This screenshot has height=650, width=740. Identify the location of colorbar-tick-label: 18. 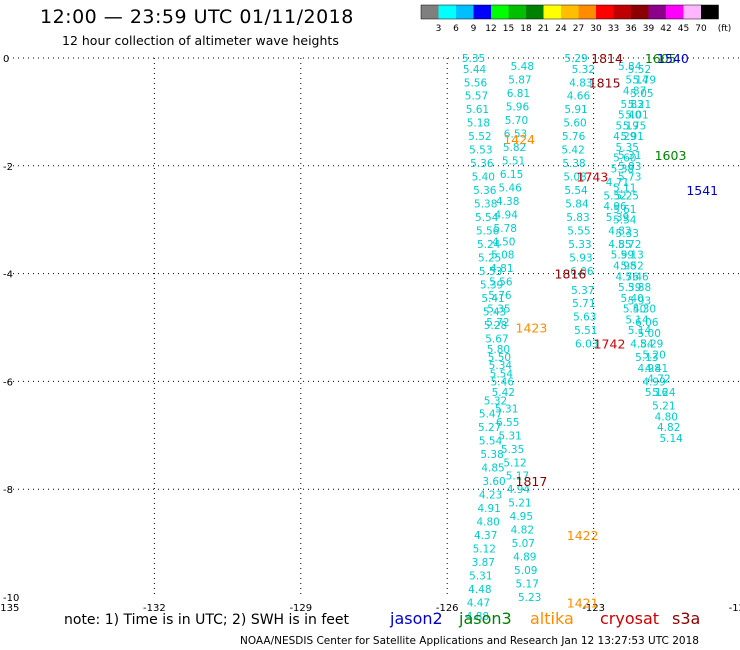
(526, 29).